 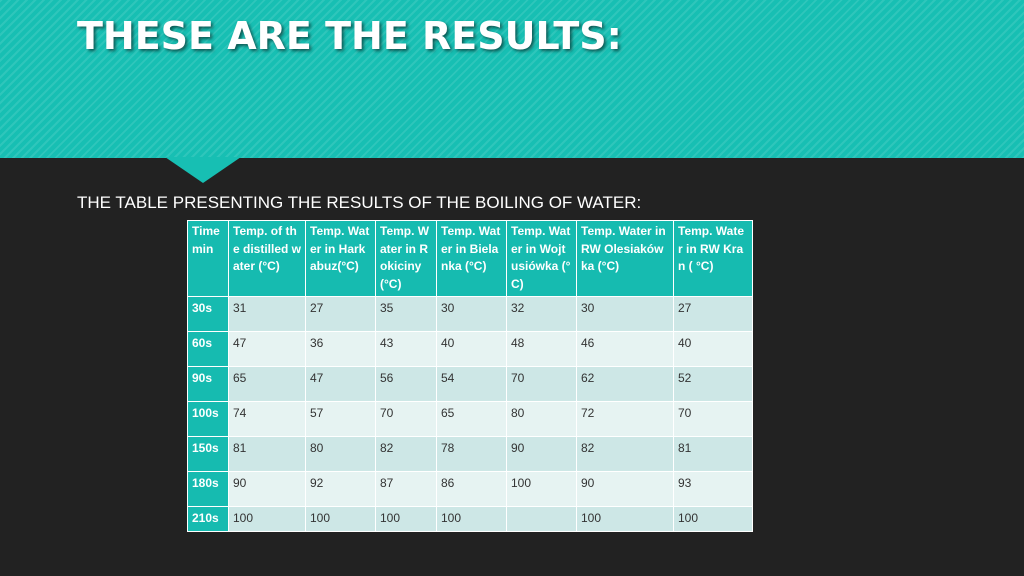 I want to click on table-cell: 36, so click(x=340, y=349).